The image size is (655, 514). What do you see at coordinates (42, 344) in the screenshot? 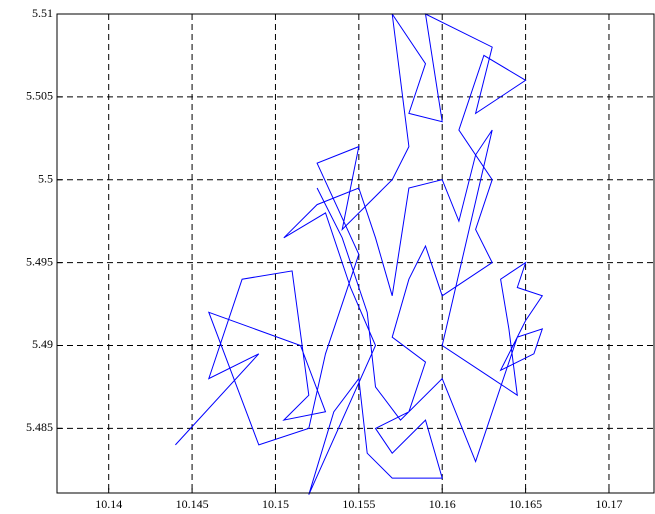
I see `y-tick-label: 5.49` at bounding box center [42, 344].